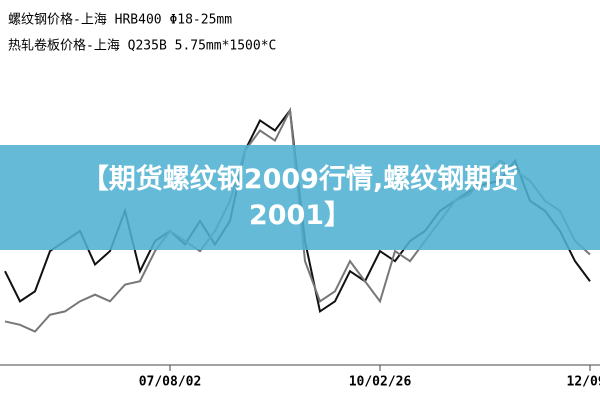  Describe the element at coordinates (583, 382) in the screenshot. I see `x-tick-label: 12/09/` at that location.